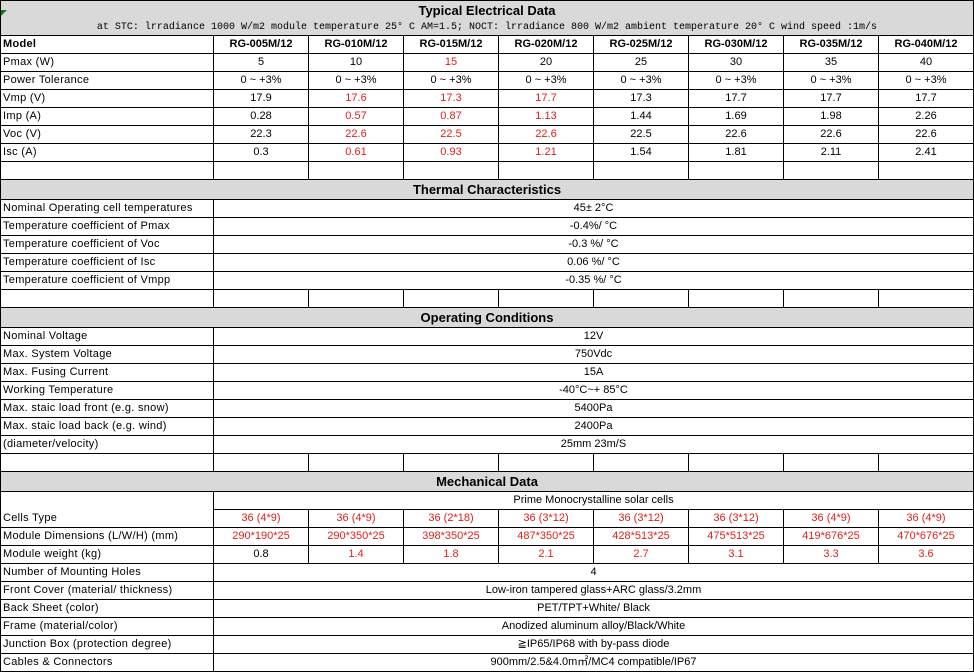 The height and width of the screenshot is (672, 974). I want to click on value-cell: 900mm/2.5&4.0m㎡/MC4 compatible/IP67, so click(593, 662).